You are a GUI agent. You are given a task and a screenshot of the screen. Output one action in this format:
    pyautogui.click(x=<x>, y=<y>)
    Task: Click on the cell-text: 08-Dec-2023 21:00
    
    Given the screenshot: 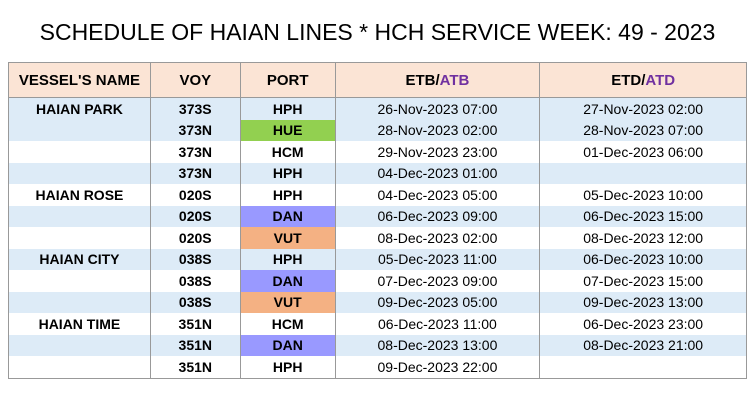 What is the action you would take?
    pyautogui.click(x=643, y=345)
    